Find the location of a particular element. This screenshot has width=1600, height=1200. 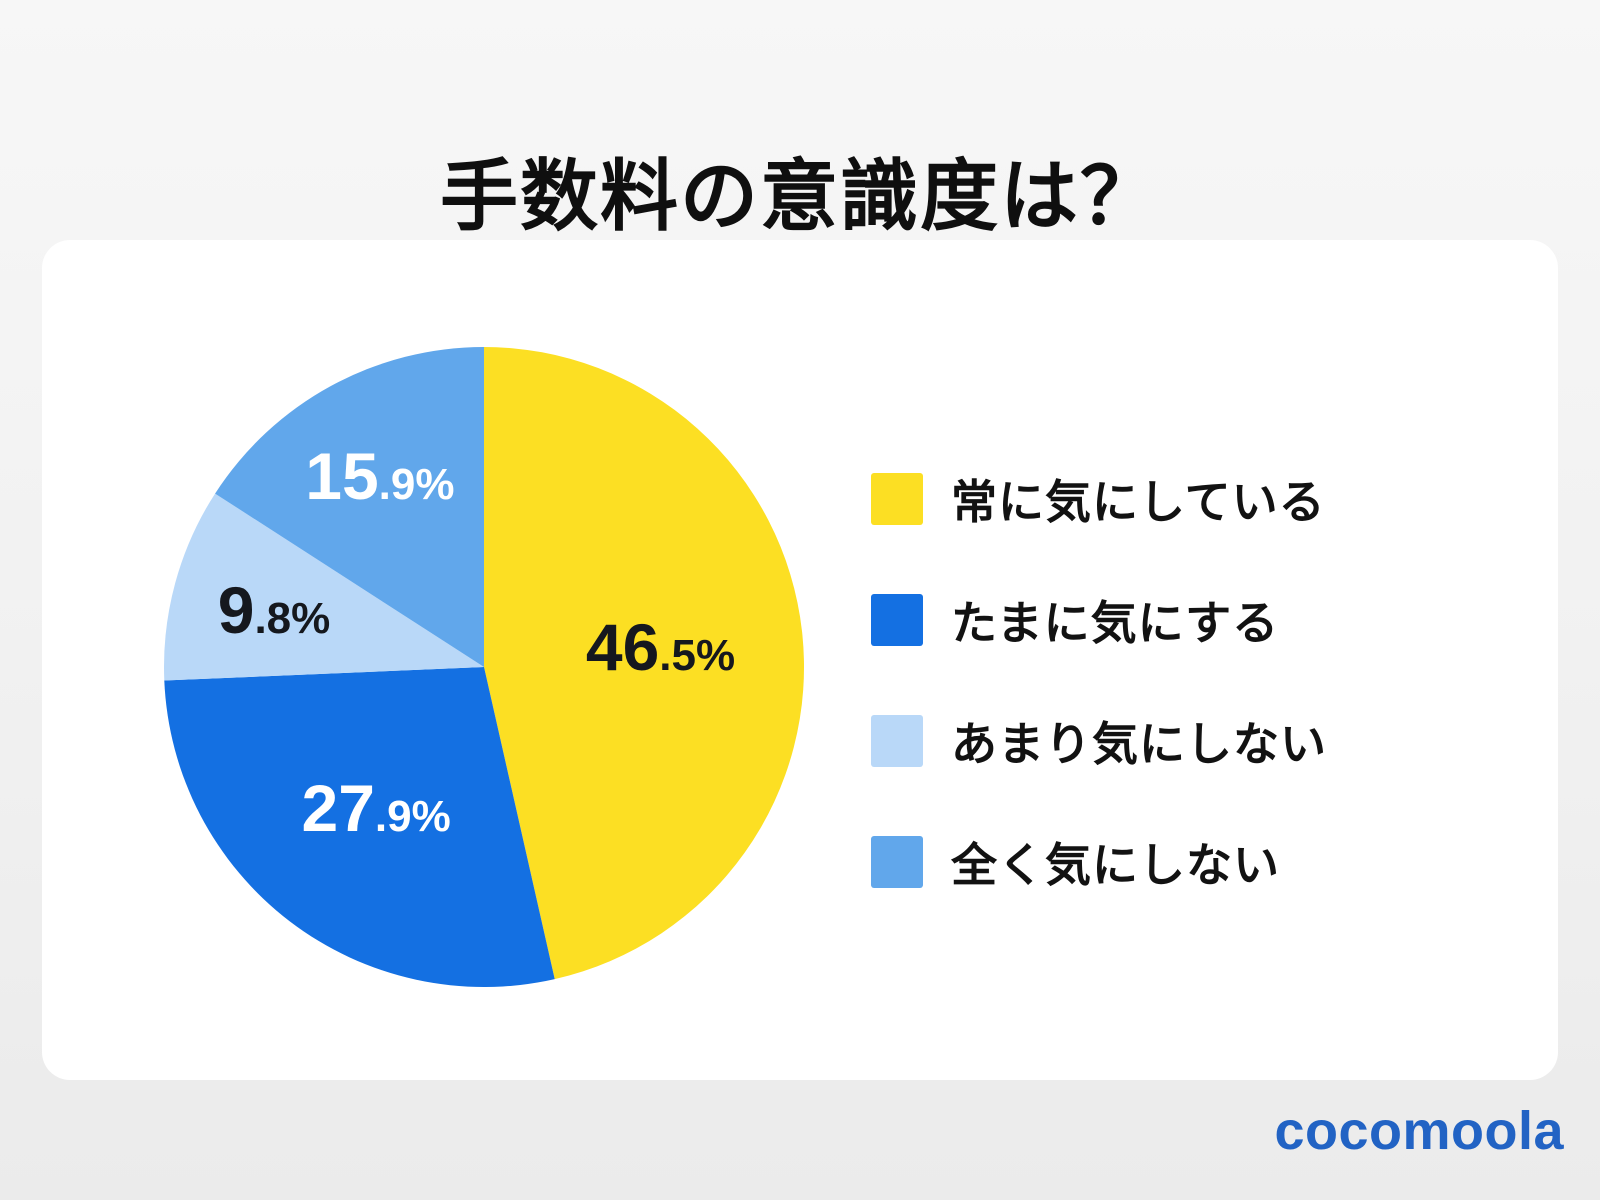

page-title: 手数料の意識度は？ is located at coordinates (799, 196).